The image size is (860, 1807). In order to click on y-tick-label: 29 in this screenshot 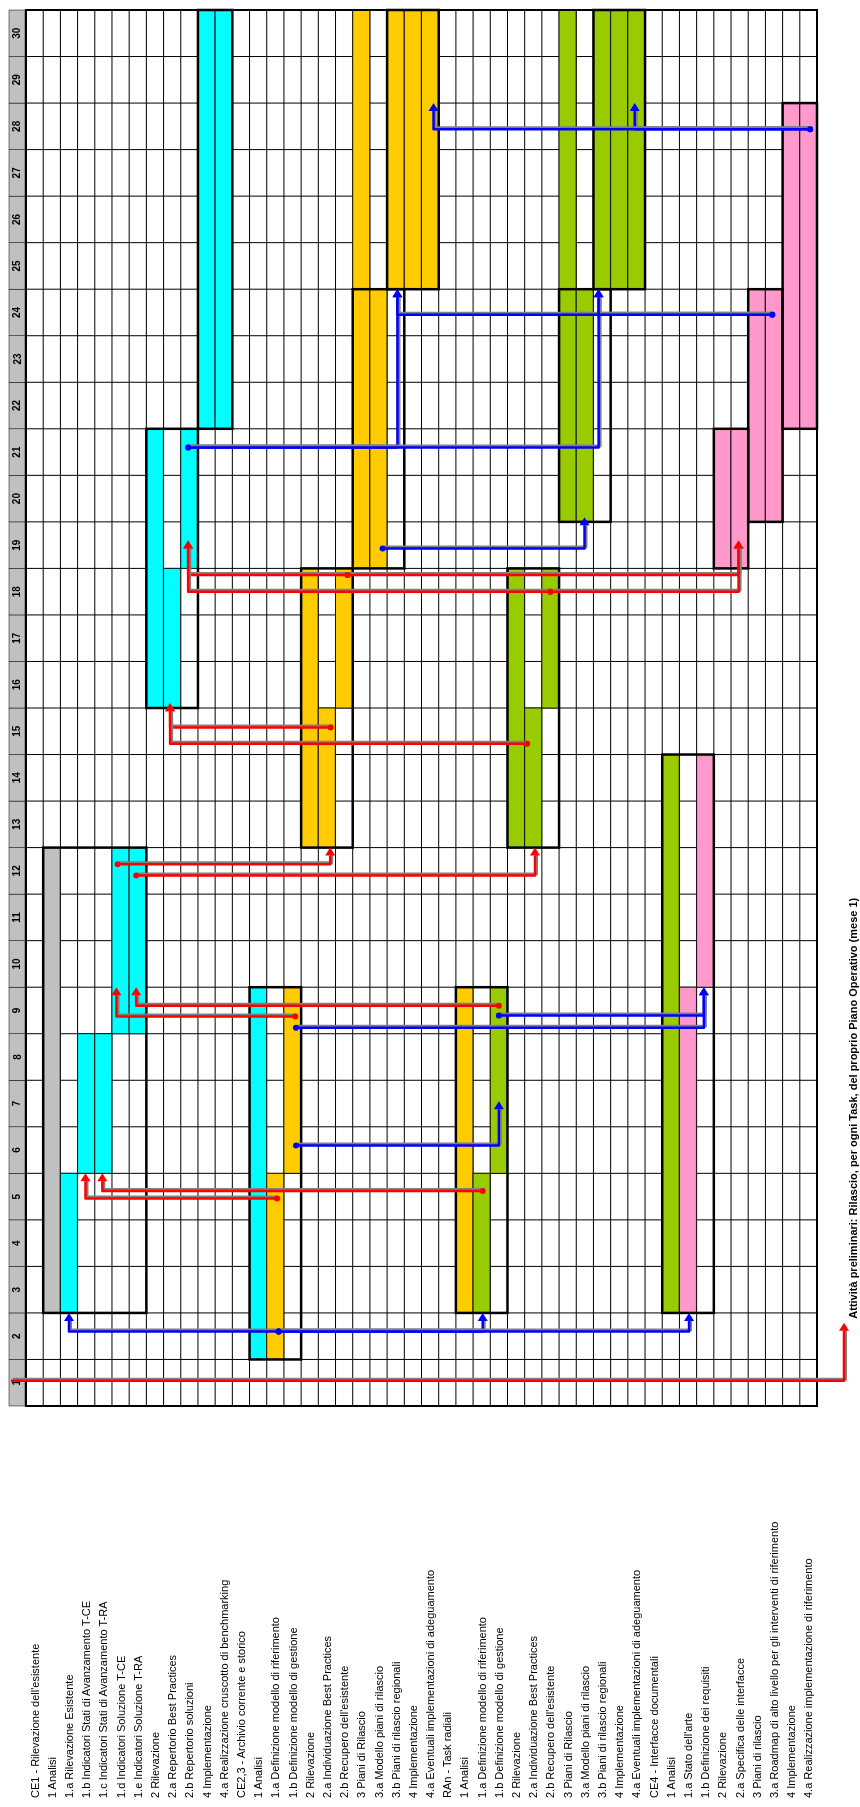, I will do `click(17, 79)`.